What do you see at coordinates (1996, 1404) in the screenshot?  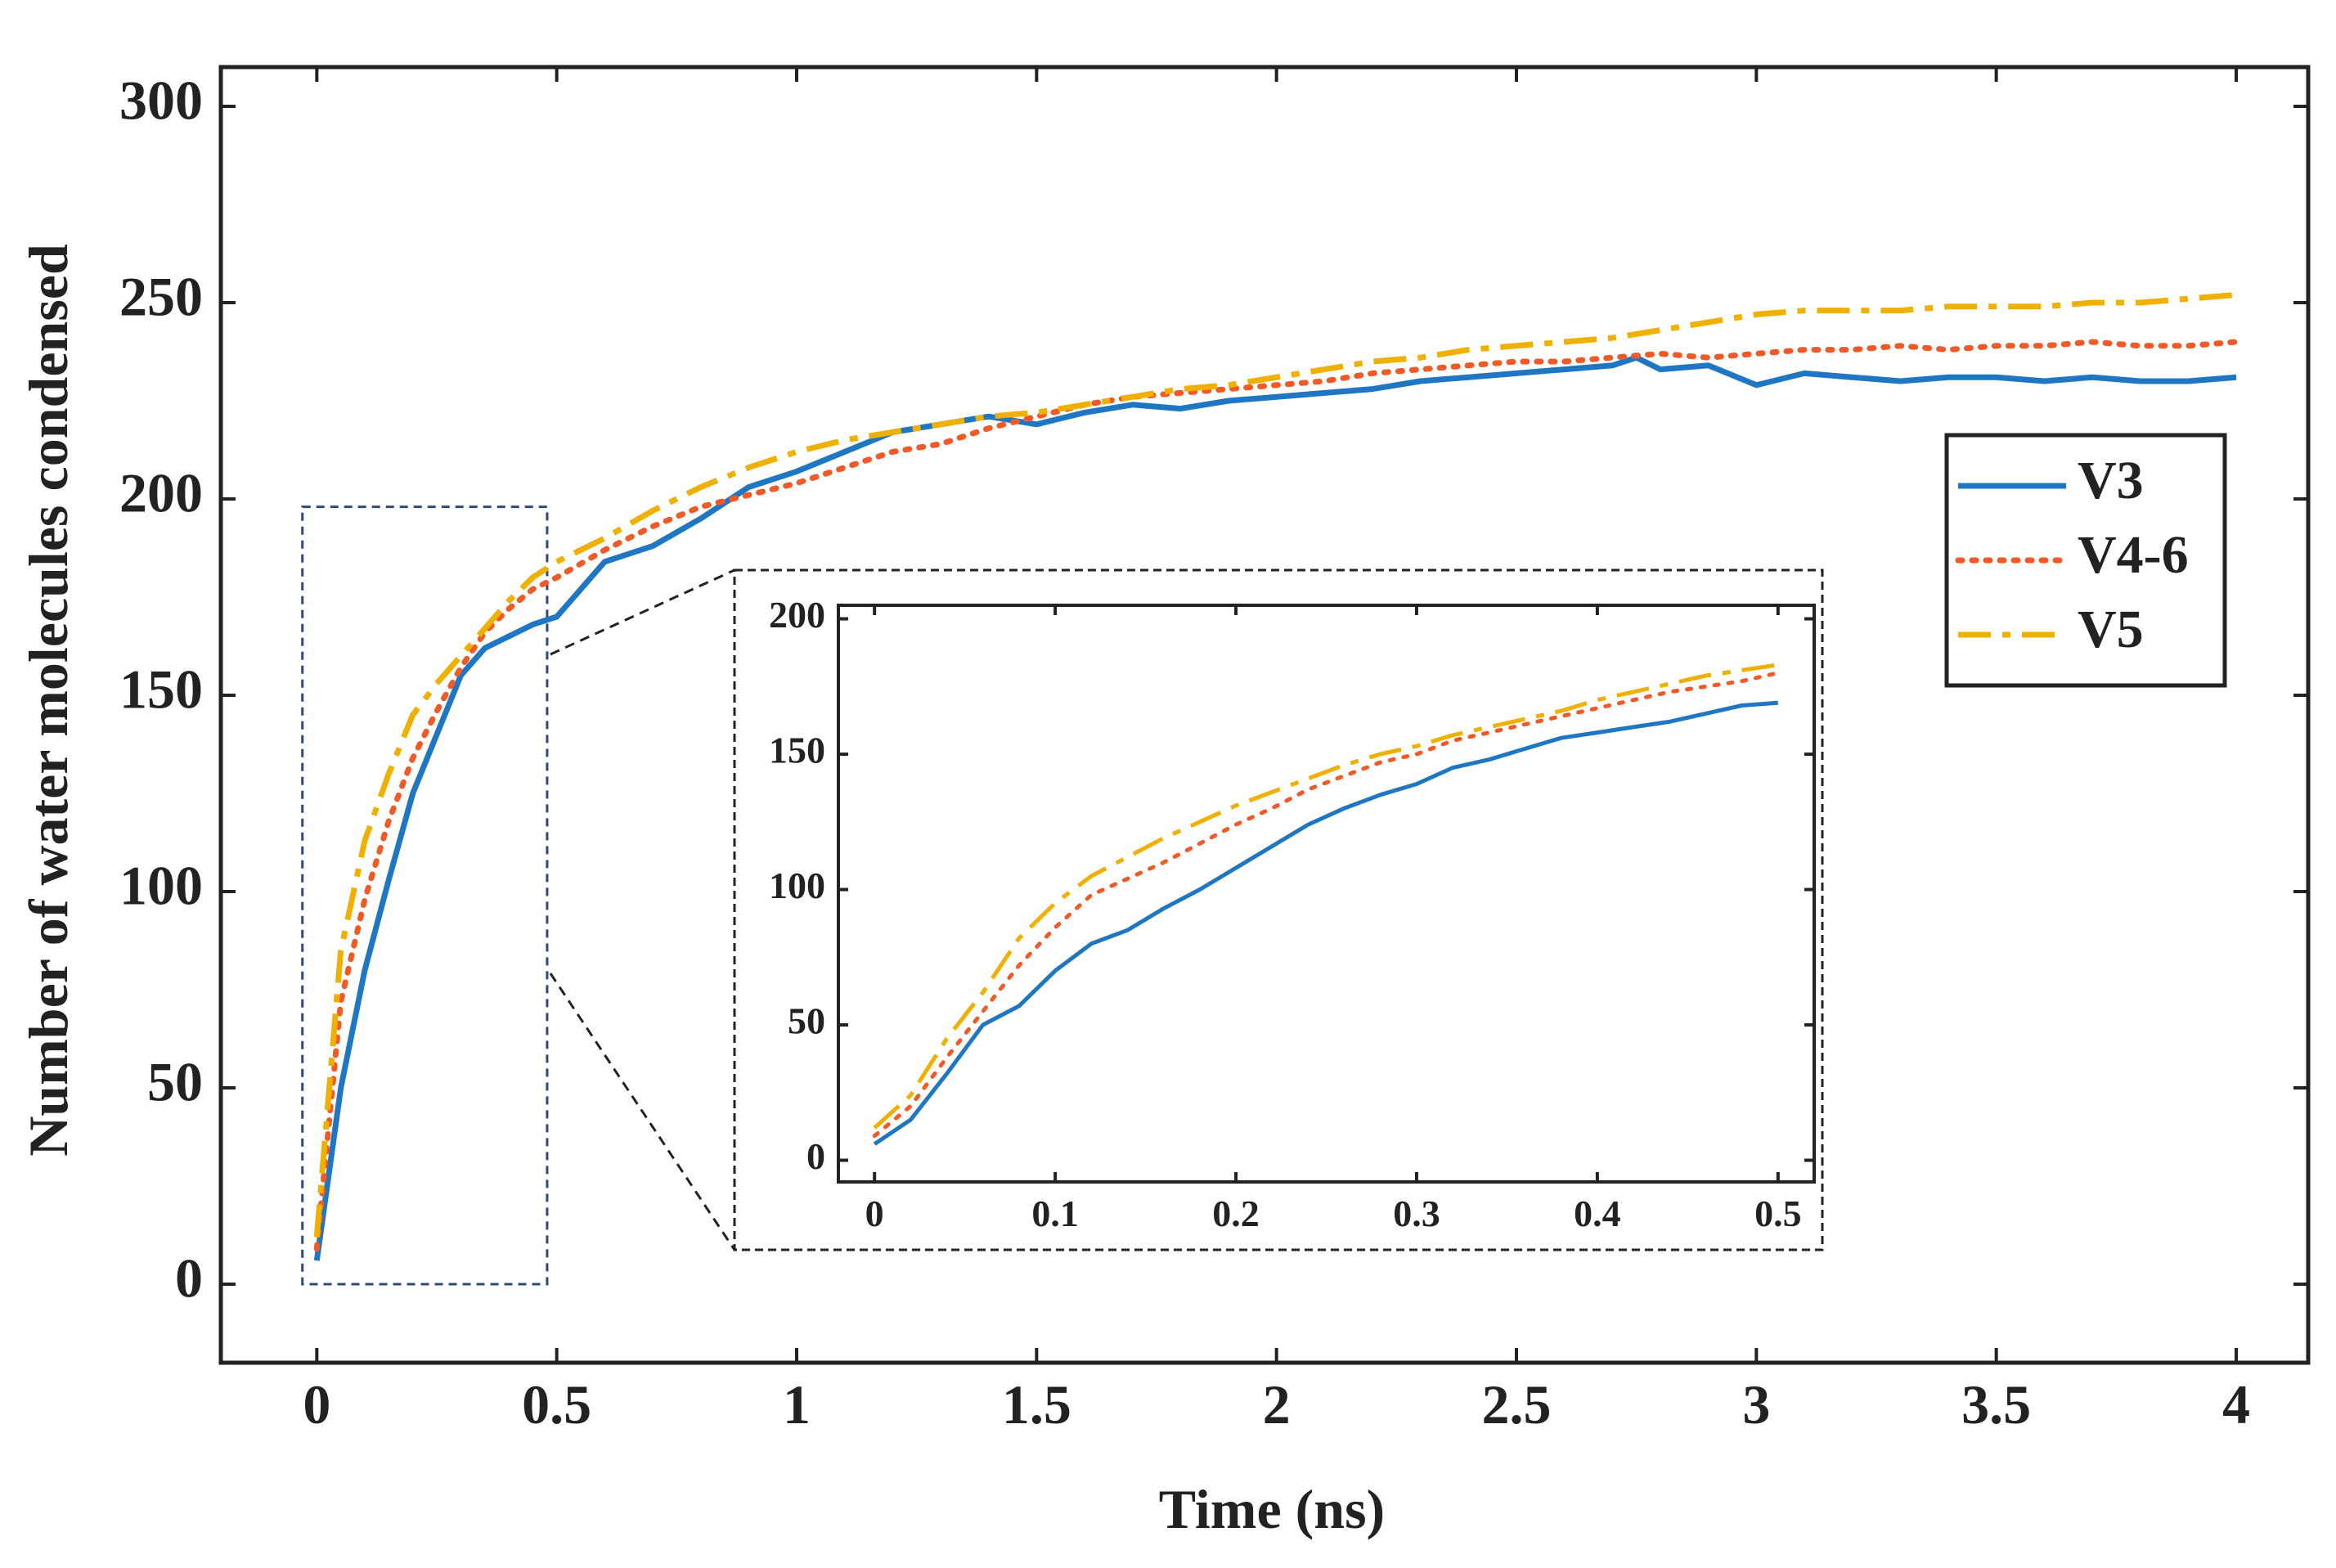 I see `x-tick-label: 3.5` at bounding box center [1996, 1404].